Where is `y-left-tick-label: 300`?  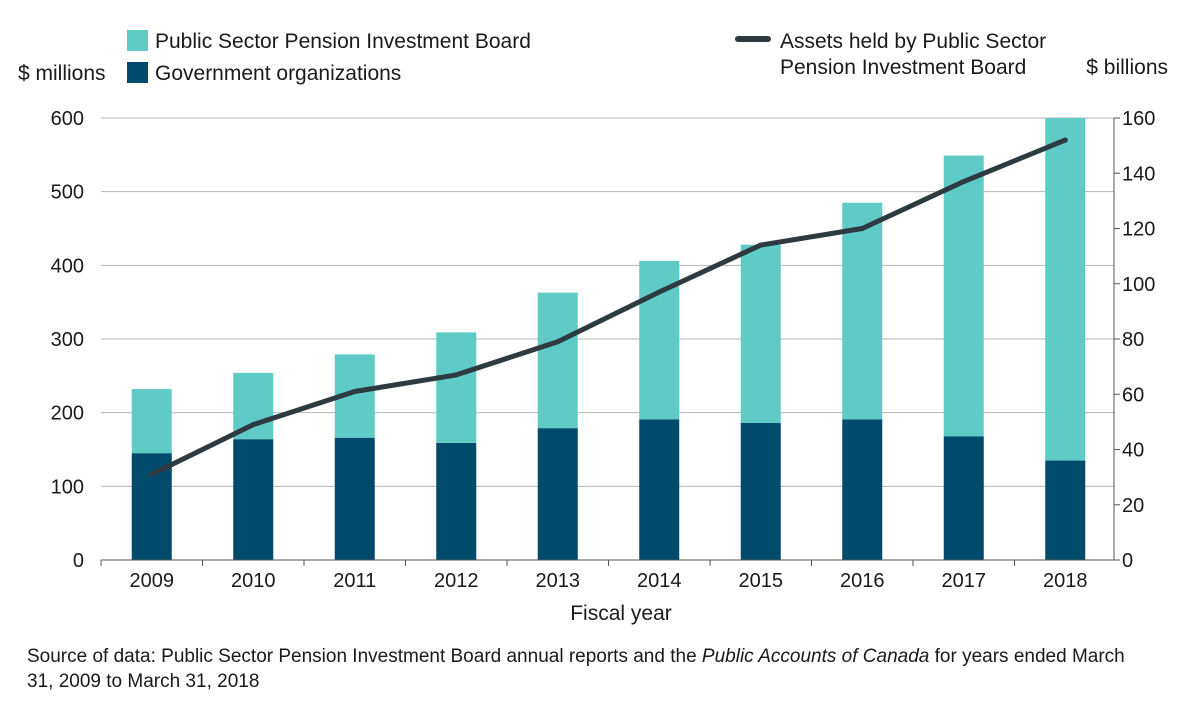 y-left-tick-label: 300 is located at coordinates (67, 340).